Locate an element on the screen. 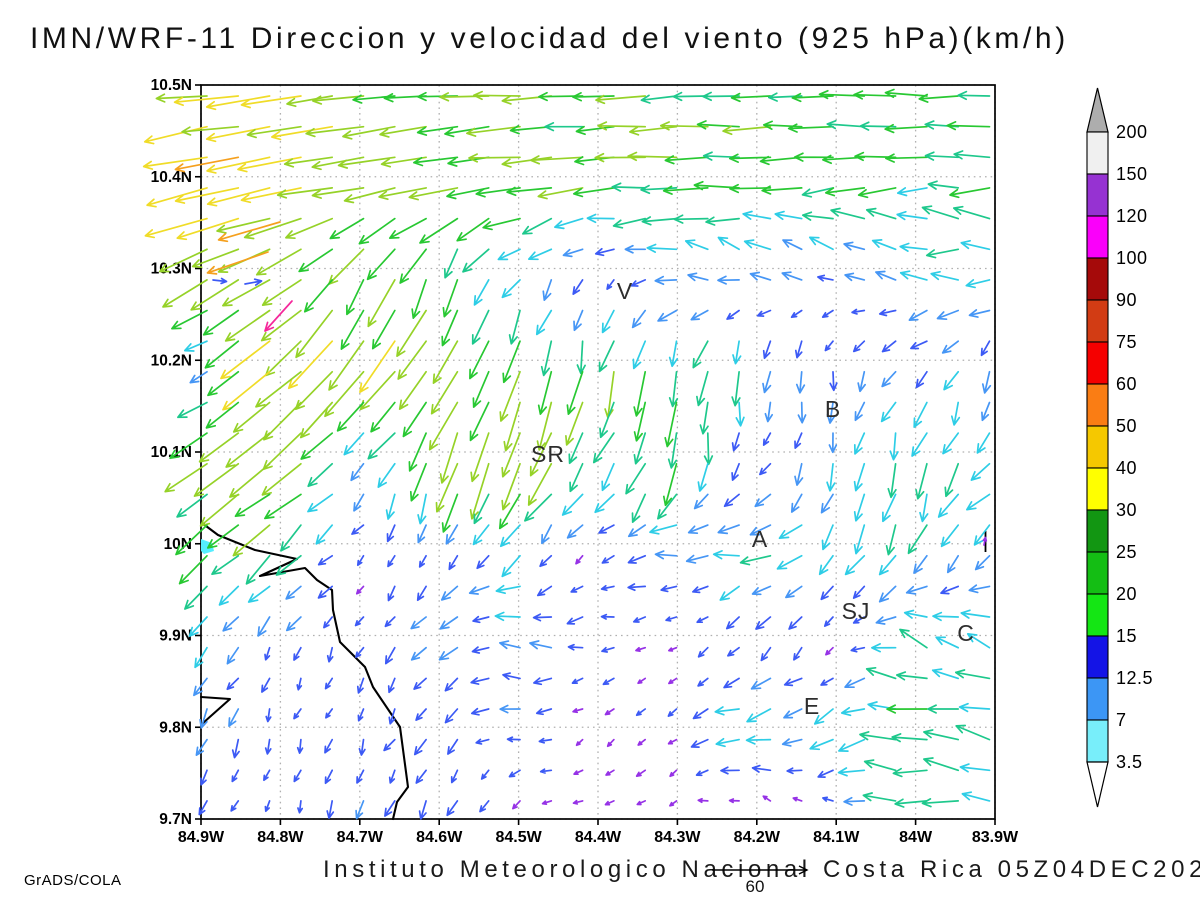 The width and height of the screenshot is (1200, 900). y-axis-label: 10.1N is located at coordinates (171, 452).